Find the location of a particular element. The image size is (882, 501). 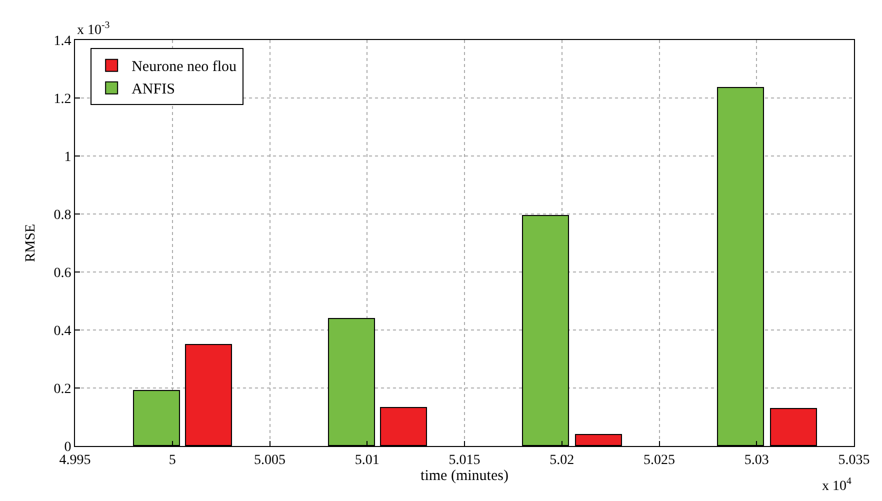

x-axis-title: time (minutes) is located at coordinates (464, 476).